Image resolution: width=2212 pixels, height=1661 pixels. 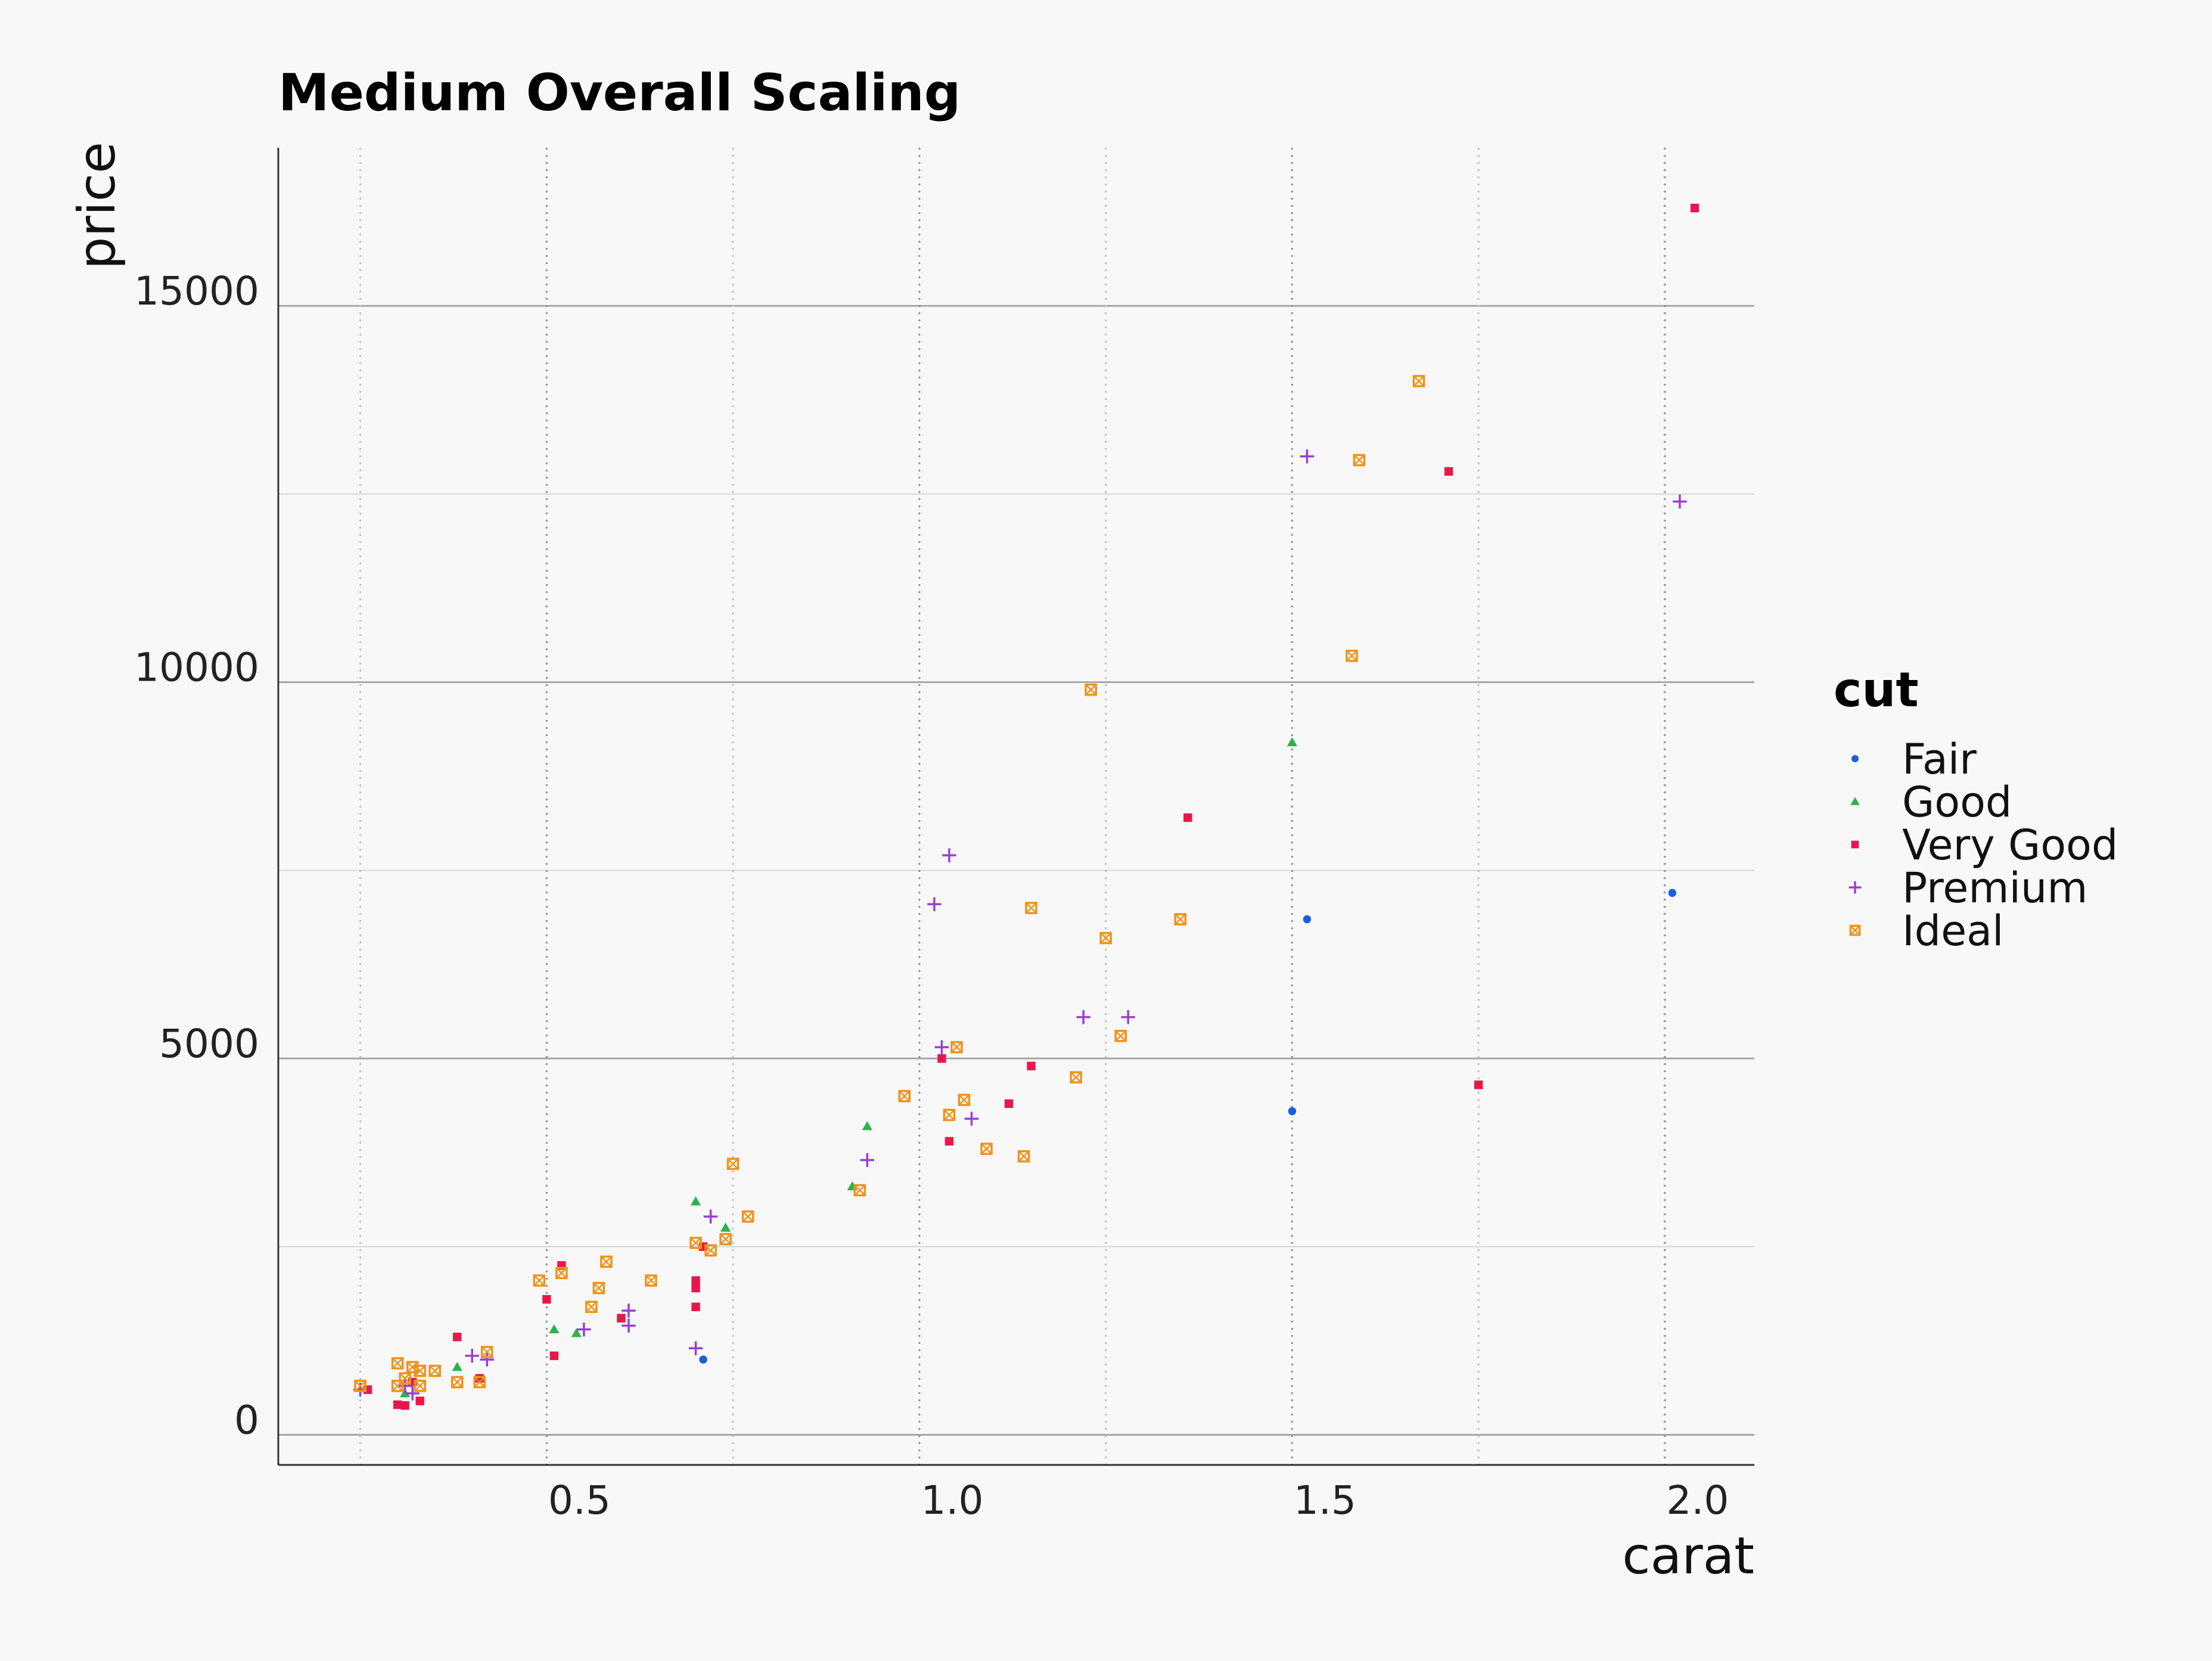 I want to click on legend-key-fair-shape, so click(x=1855, y=759).